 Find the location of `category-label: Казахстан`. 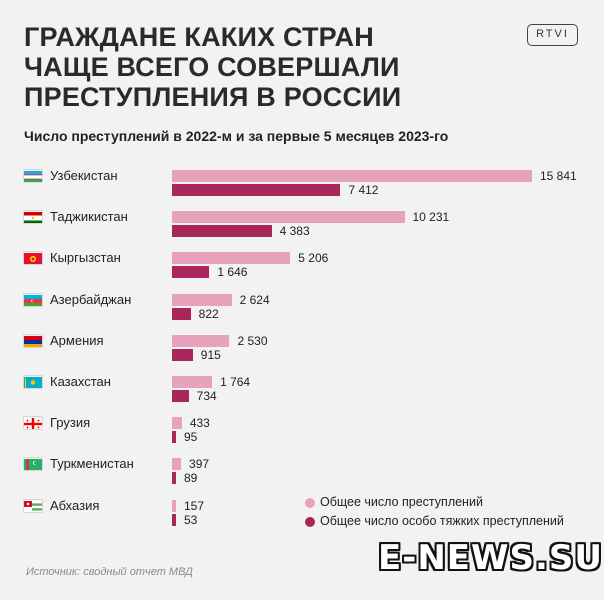

category-label: Казахстан is located at coordinates (80, 381).